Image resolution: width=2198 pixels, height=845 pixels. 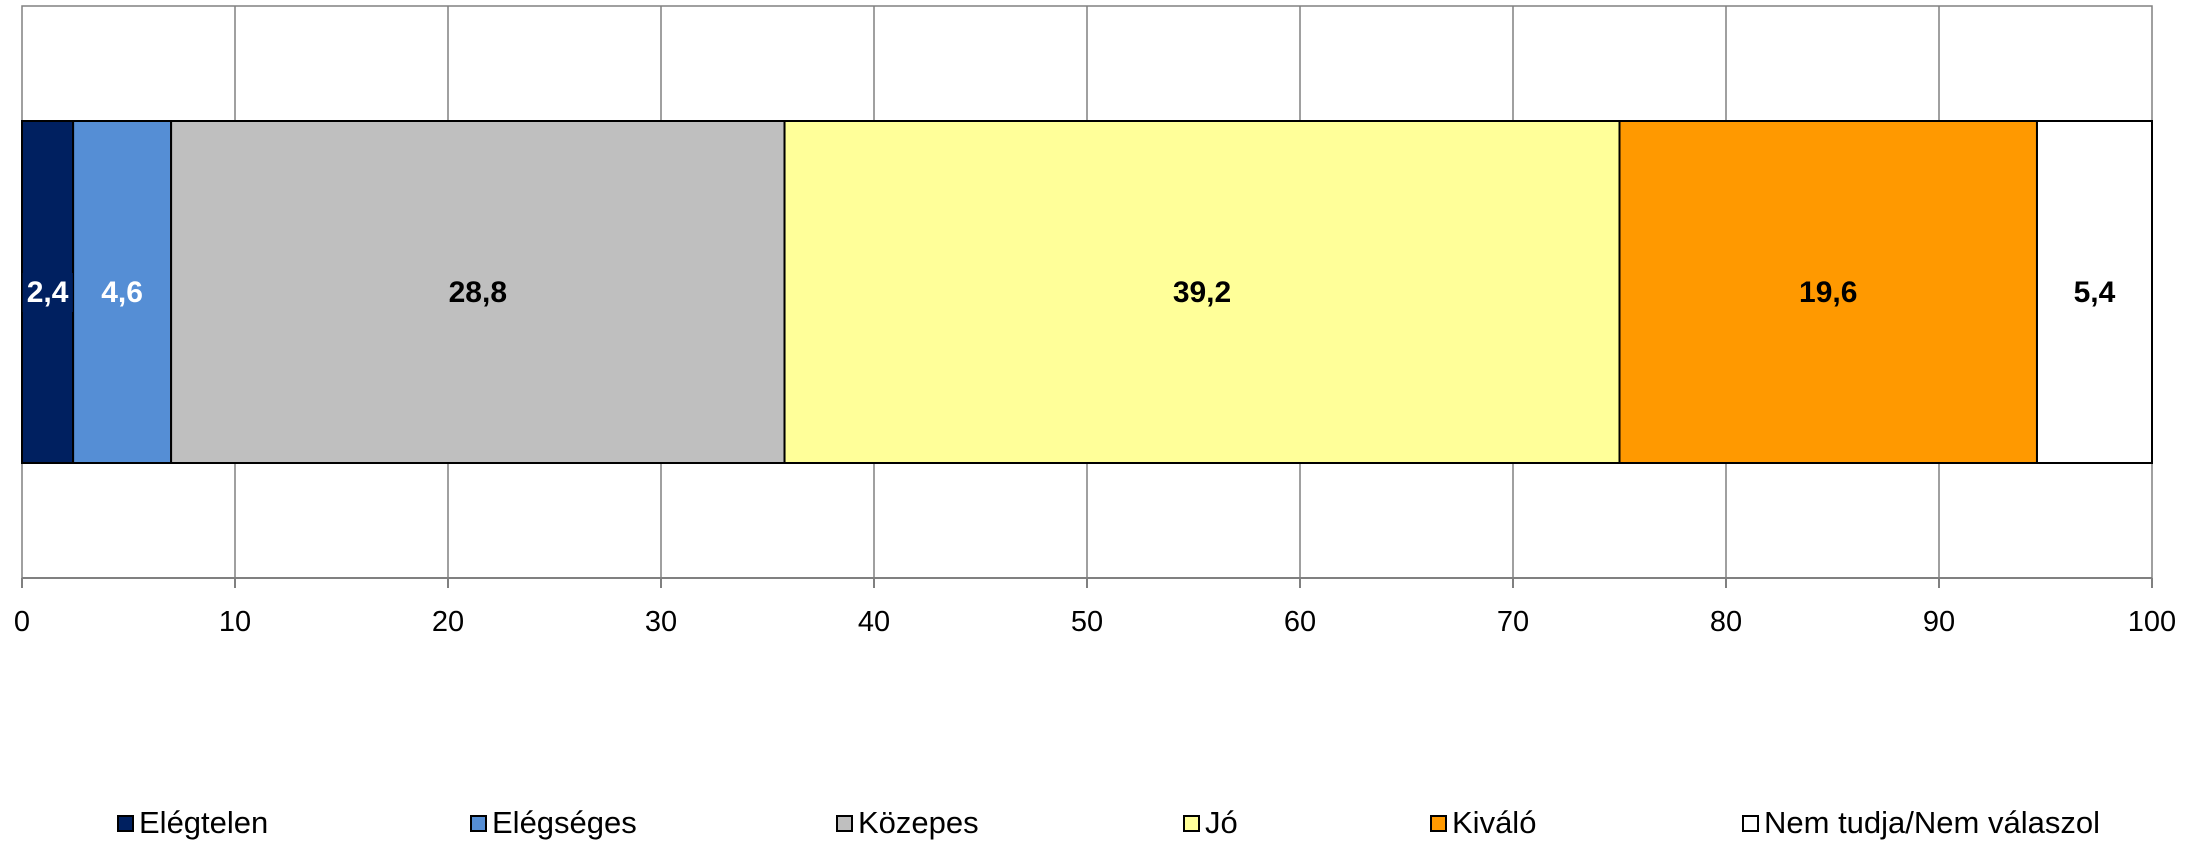 I want to click on legend-item-4: Jó, so click(x=1210, y=823).